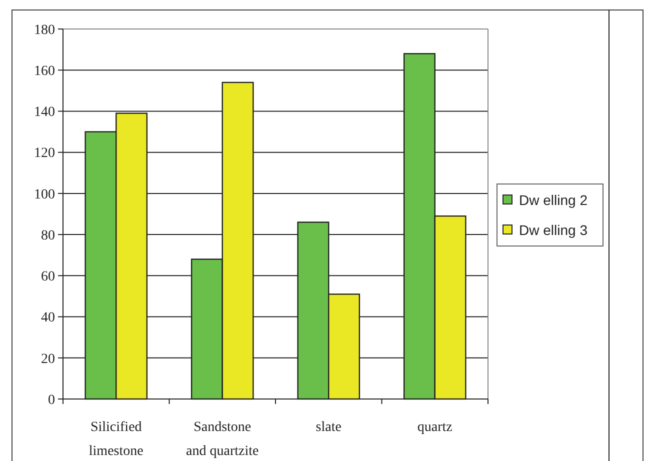 This screenshot has width=648, height=461. Describe the element at coordinates (44, 194) in the screenshot. I see `y-tick-label: 100` at that location.